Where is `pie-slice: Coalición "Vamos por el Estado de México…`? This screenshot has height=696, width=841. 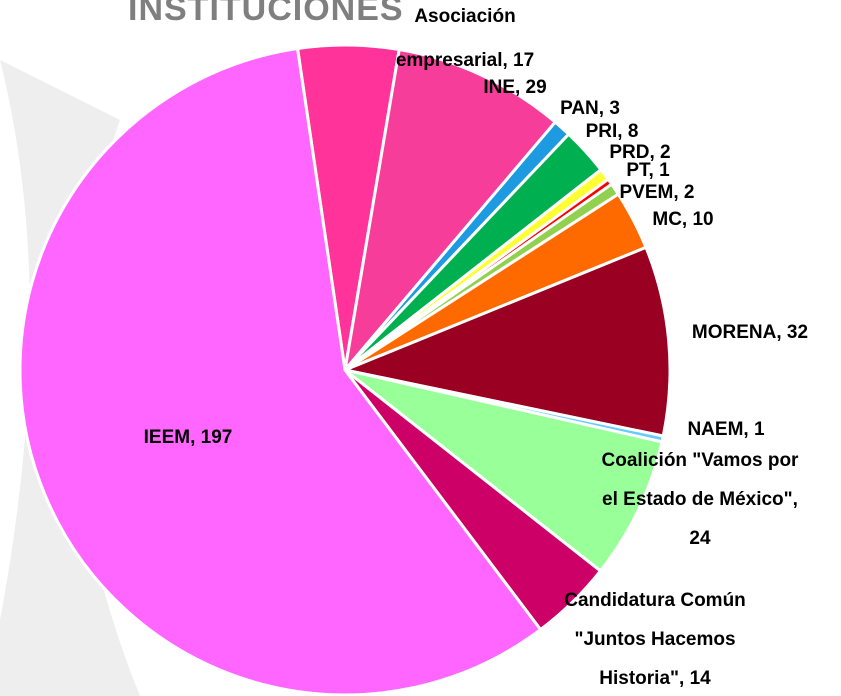 pie-slice: Coalición "Vamos por el Estado de México… is located at coordinates (504, 471).